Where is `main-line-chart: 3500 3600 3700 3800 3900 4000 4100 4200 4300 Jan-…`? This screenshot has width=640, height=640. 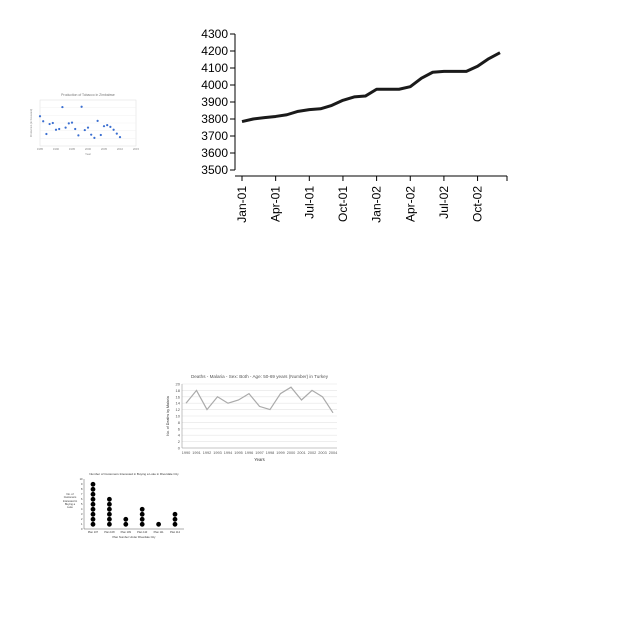 main-line-chart: 3500 3600 3700 3800 3900 4000 4100 4200 4300 Jan-… is located at coordinates (354, 125).